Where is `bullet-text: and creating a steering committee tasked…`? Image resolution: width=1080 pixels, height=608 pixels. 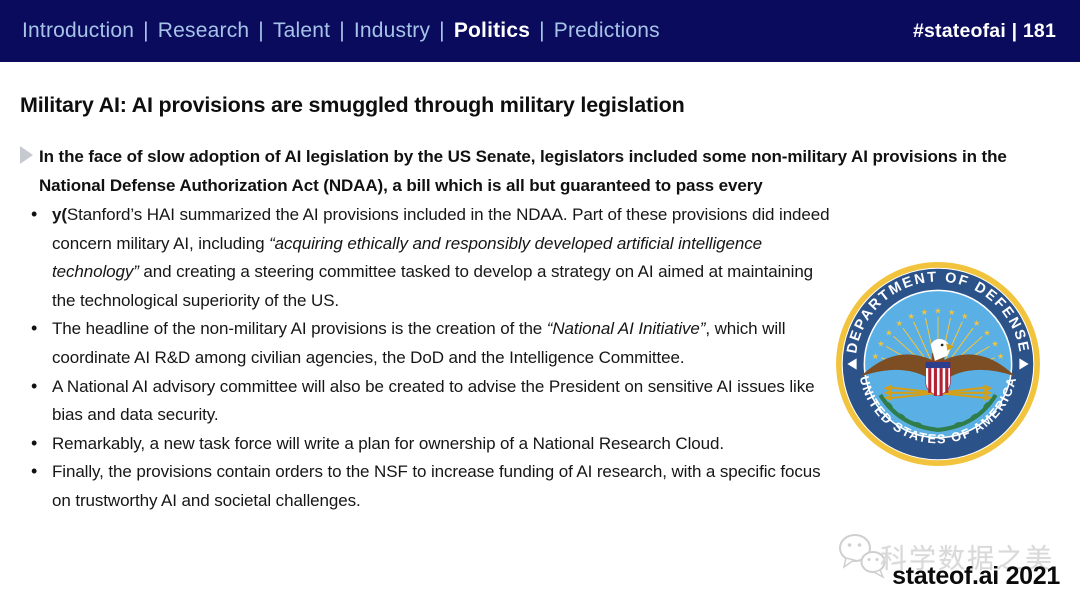 bullet-text: and creating a steering committee tasked… is located at coordinates (433, 286).